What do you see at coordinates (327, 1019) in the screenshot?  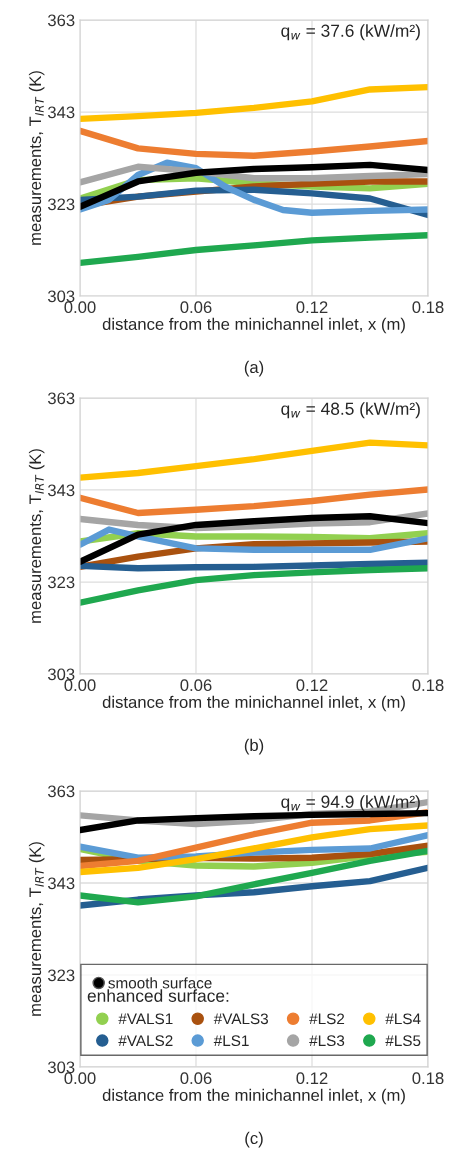 I see `legend-label: #LS2` at bounding box center [327, 1019].